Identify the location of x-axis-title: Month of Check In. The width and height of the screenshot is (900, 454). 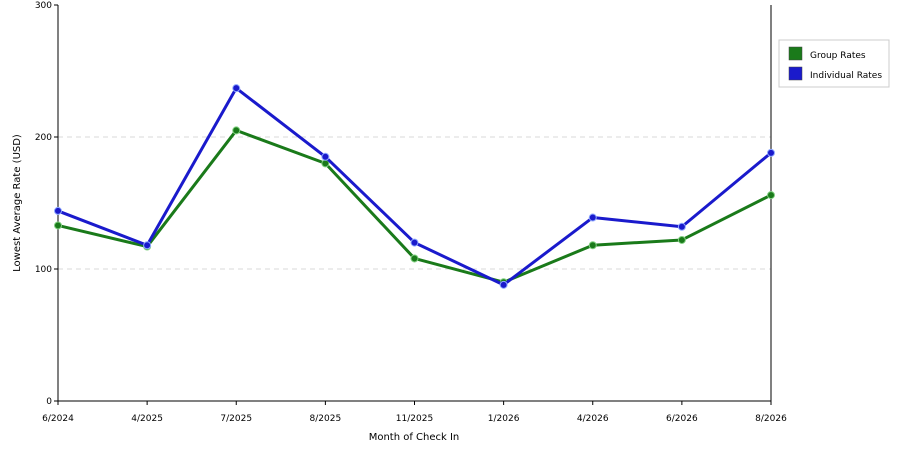
(414, 437).